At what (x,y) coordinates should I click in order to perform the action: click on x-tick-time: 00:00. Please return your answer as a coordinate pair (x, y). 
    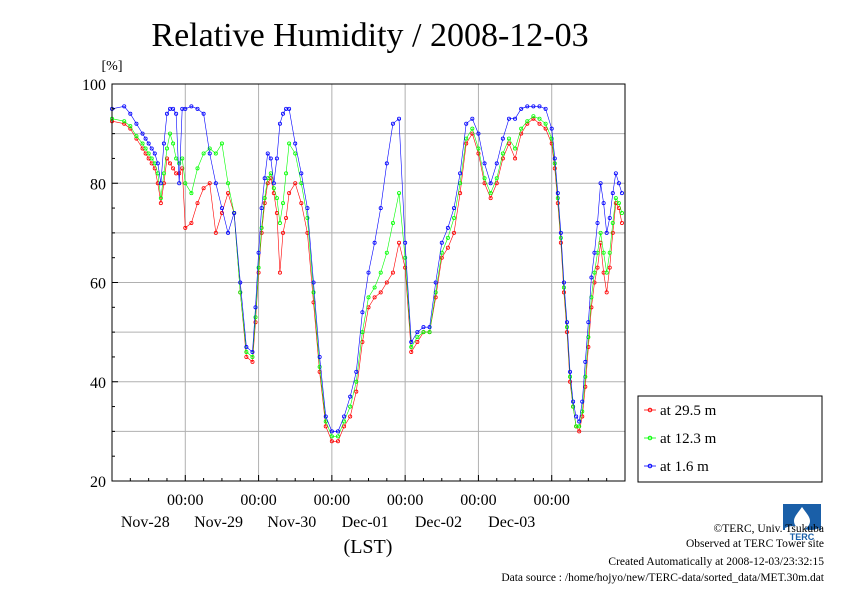
    Looking at the image, I should click on (258, 500).